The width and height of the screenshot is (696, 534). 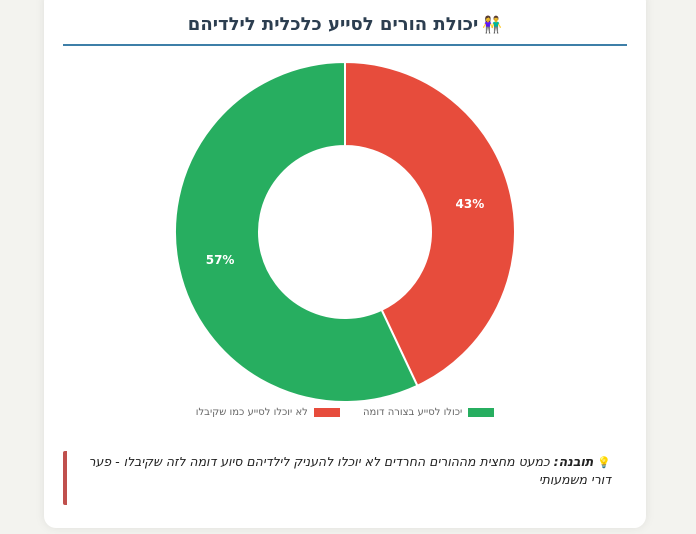 What do you see at coordinates (470, 204) in the screenshot?
I see `slice-percent-label: 43%` at bounding box center [470, 204].